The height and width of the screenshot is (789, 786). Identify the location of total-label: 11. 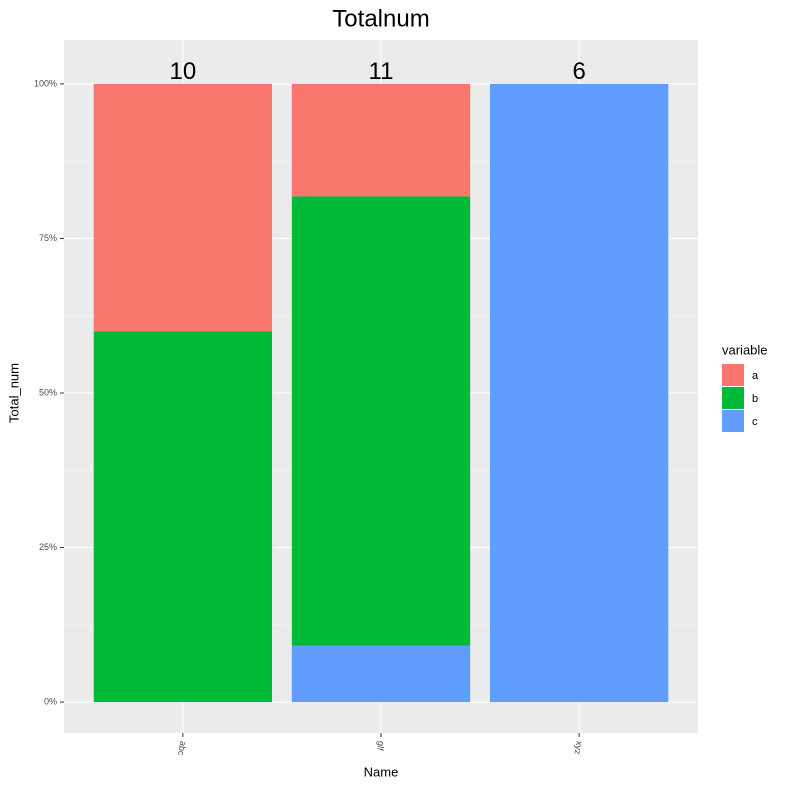
(381, 71).